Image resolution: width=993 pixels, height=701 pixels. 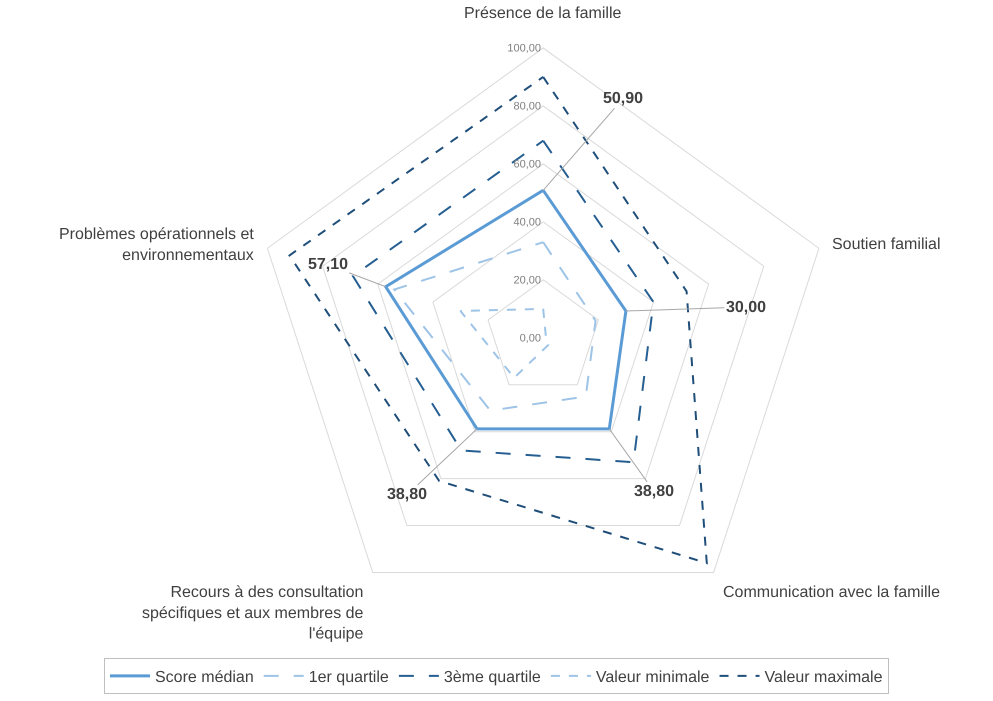 I want to click on y-tick-label: 40,00, so click(x=527, y=222).